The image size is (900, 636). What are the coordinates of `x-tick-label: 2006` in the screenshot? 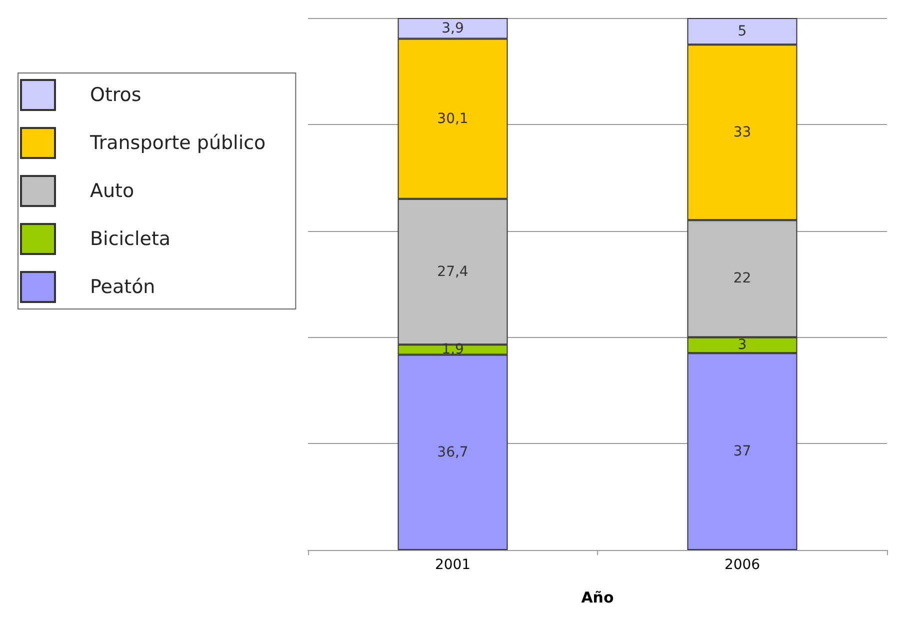 It's located at (742, 565).